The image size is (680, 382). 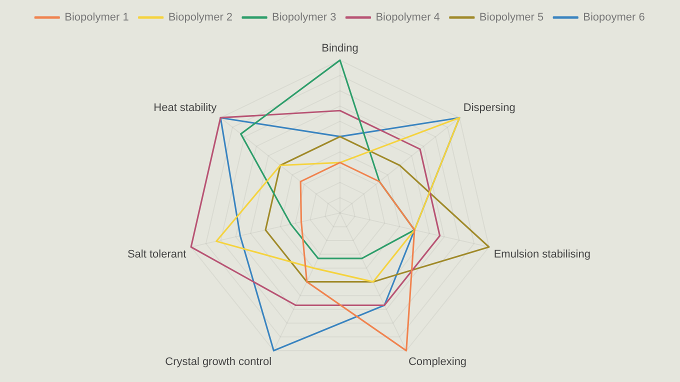 What do you see at coordinates (96, 18) in the screenshot?
I see `legend-label: Biopolymer 1` at bounding box center [96, 18].